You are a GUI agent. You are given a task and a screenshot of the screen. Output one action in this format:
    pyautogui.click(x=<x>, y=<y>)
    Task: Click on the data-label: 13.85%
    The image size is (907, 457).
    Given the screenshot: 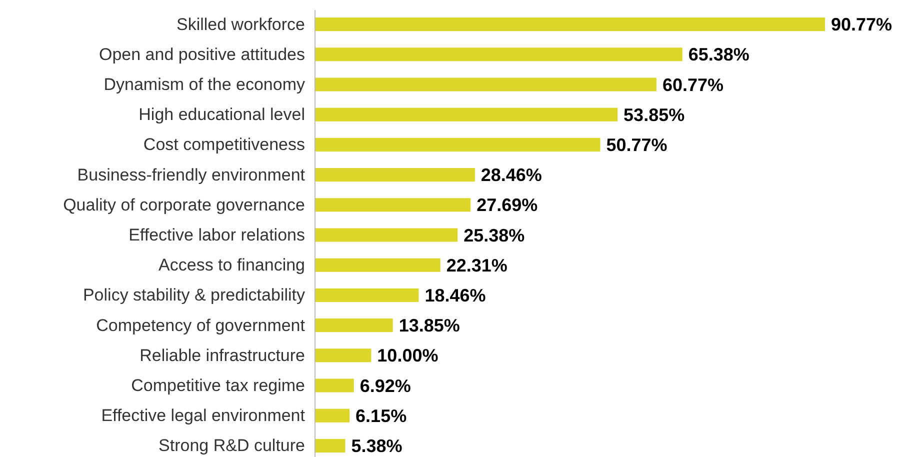 What is the action you would take?
    pyautogui.click(x=429, y=326)
    